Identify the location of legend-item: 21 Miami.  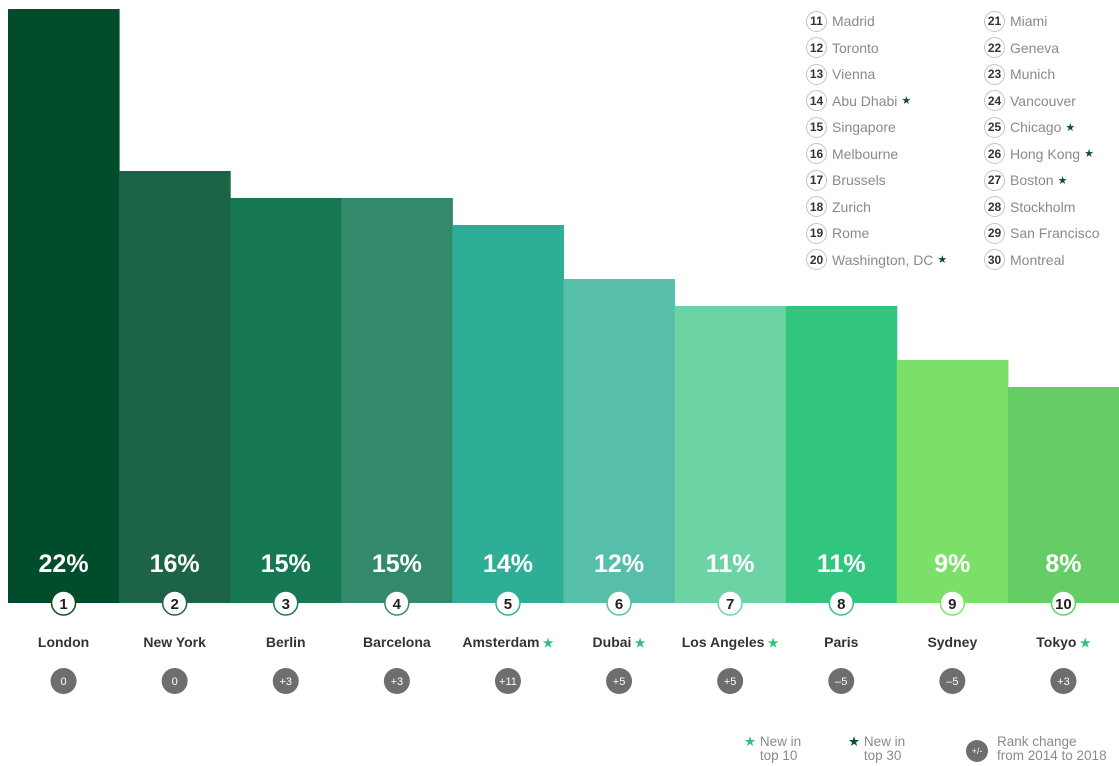
(1041, 21).